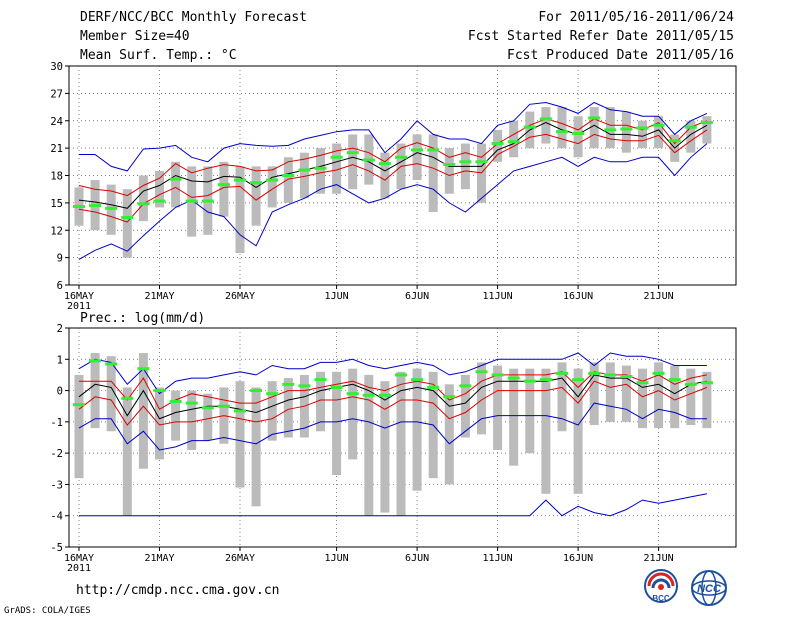 The image size is (800, 618). I want to click on ncc-logo-text: NCC, so click(709, 589).